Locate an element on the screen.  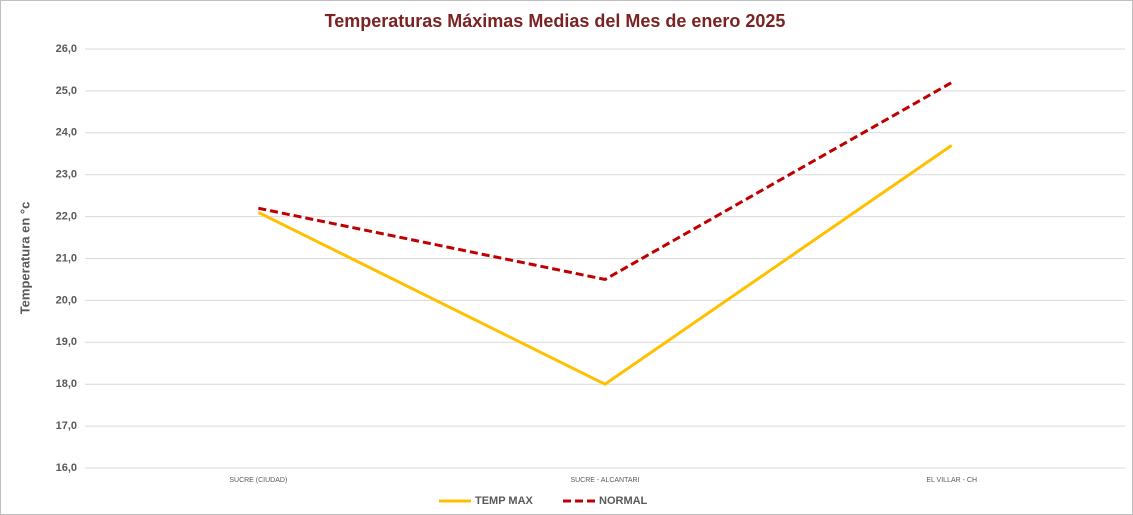
y-tick-label: 23,0 is located at coordinates (66, 175).